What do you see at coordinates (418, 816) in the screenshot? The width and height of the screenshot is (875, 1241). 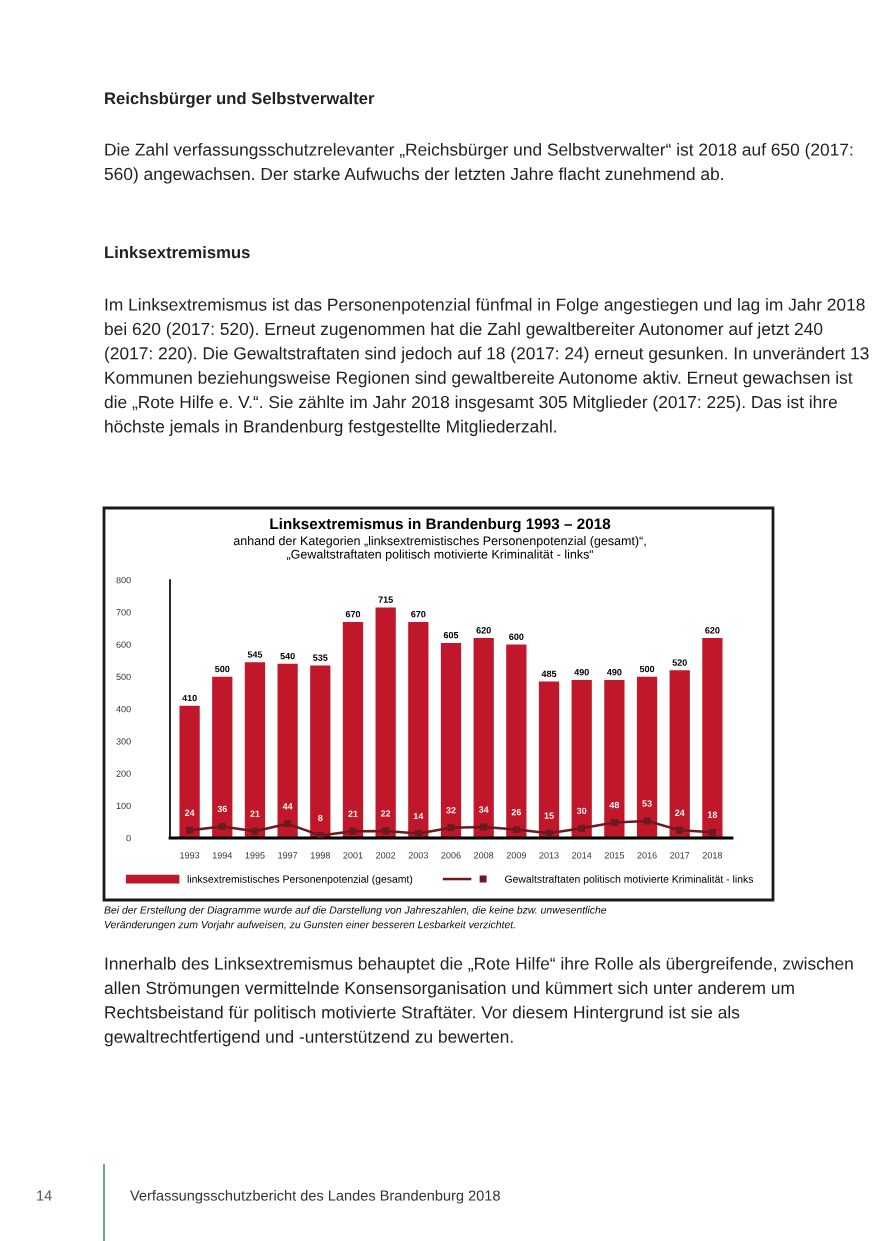 I see `data-label: 14` at bounding box center [418, 816].